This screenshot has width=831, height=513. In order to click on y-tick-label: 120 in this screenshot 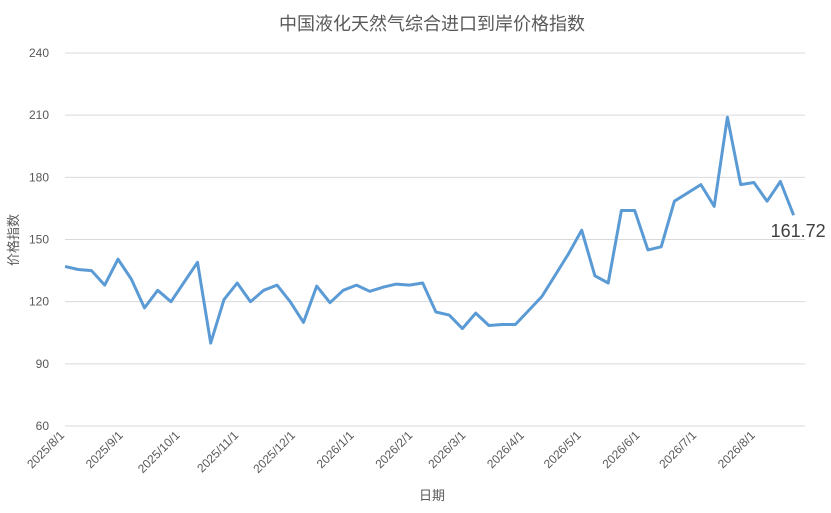, I will do `click(39, 302)`.